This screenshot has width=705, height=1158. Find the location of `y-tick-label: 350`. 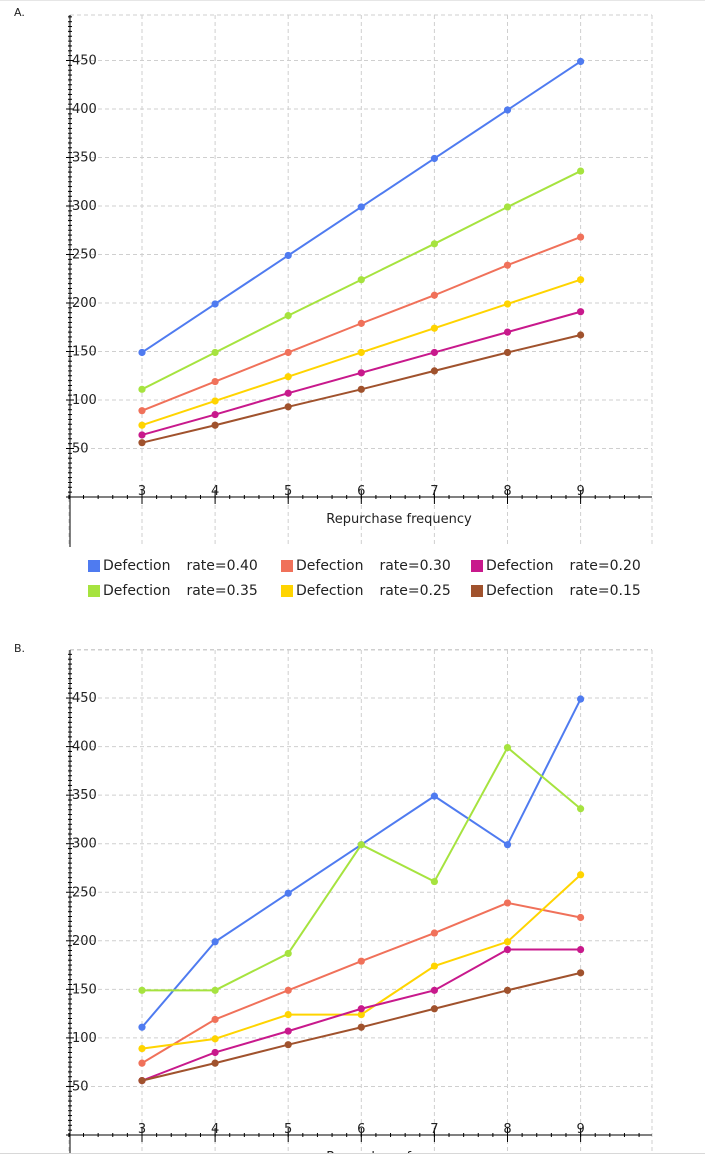

y-tick-label: 350 is located at coordinates (84, 795).